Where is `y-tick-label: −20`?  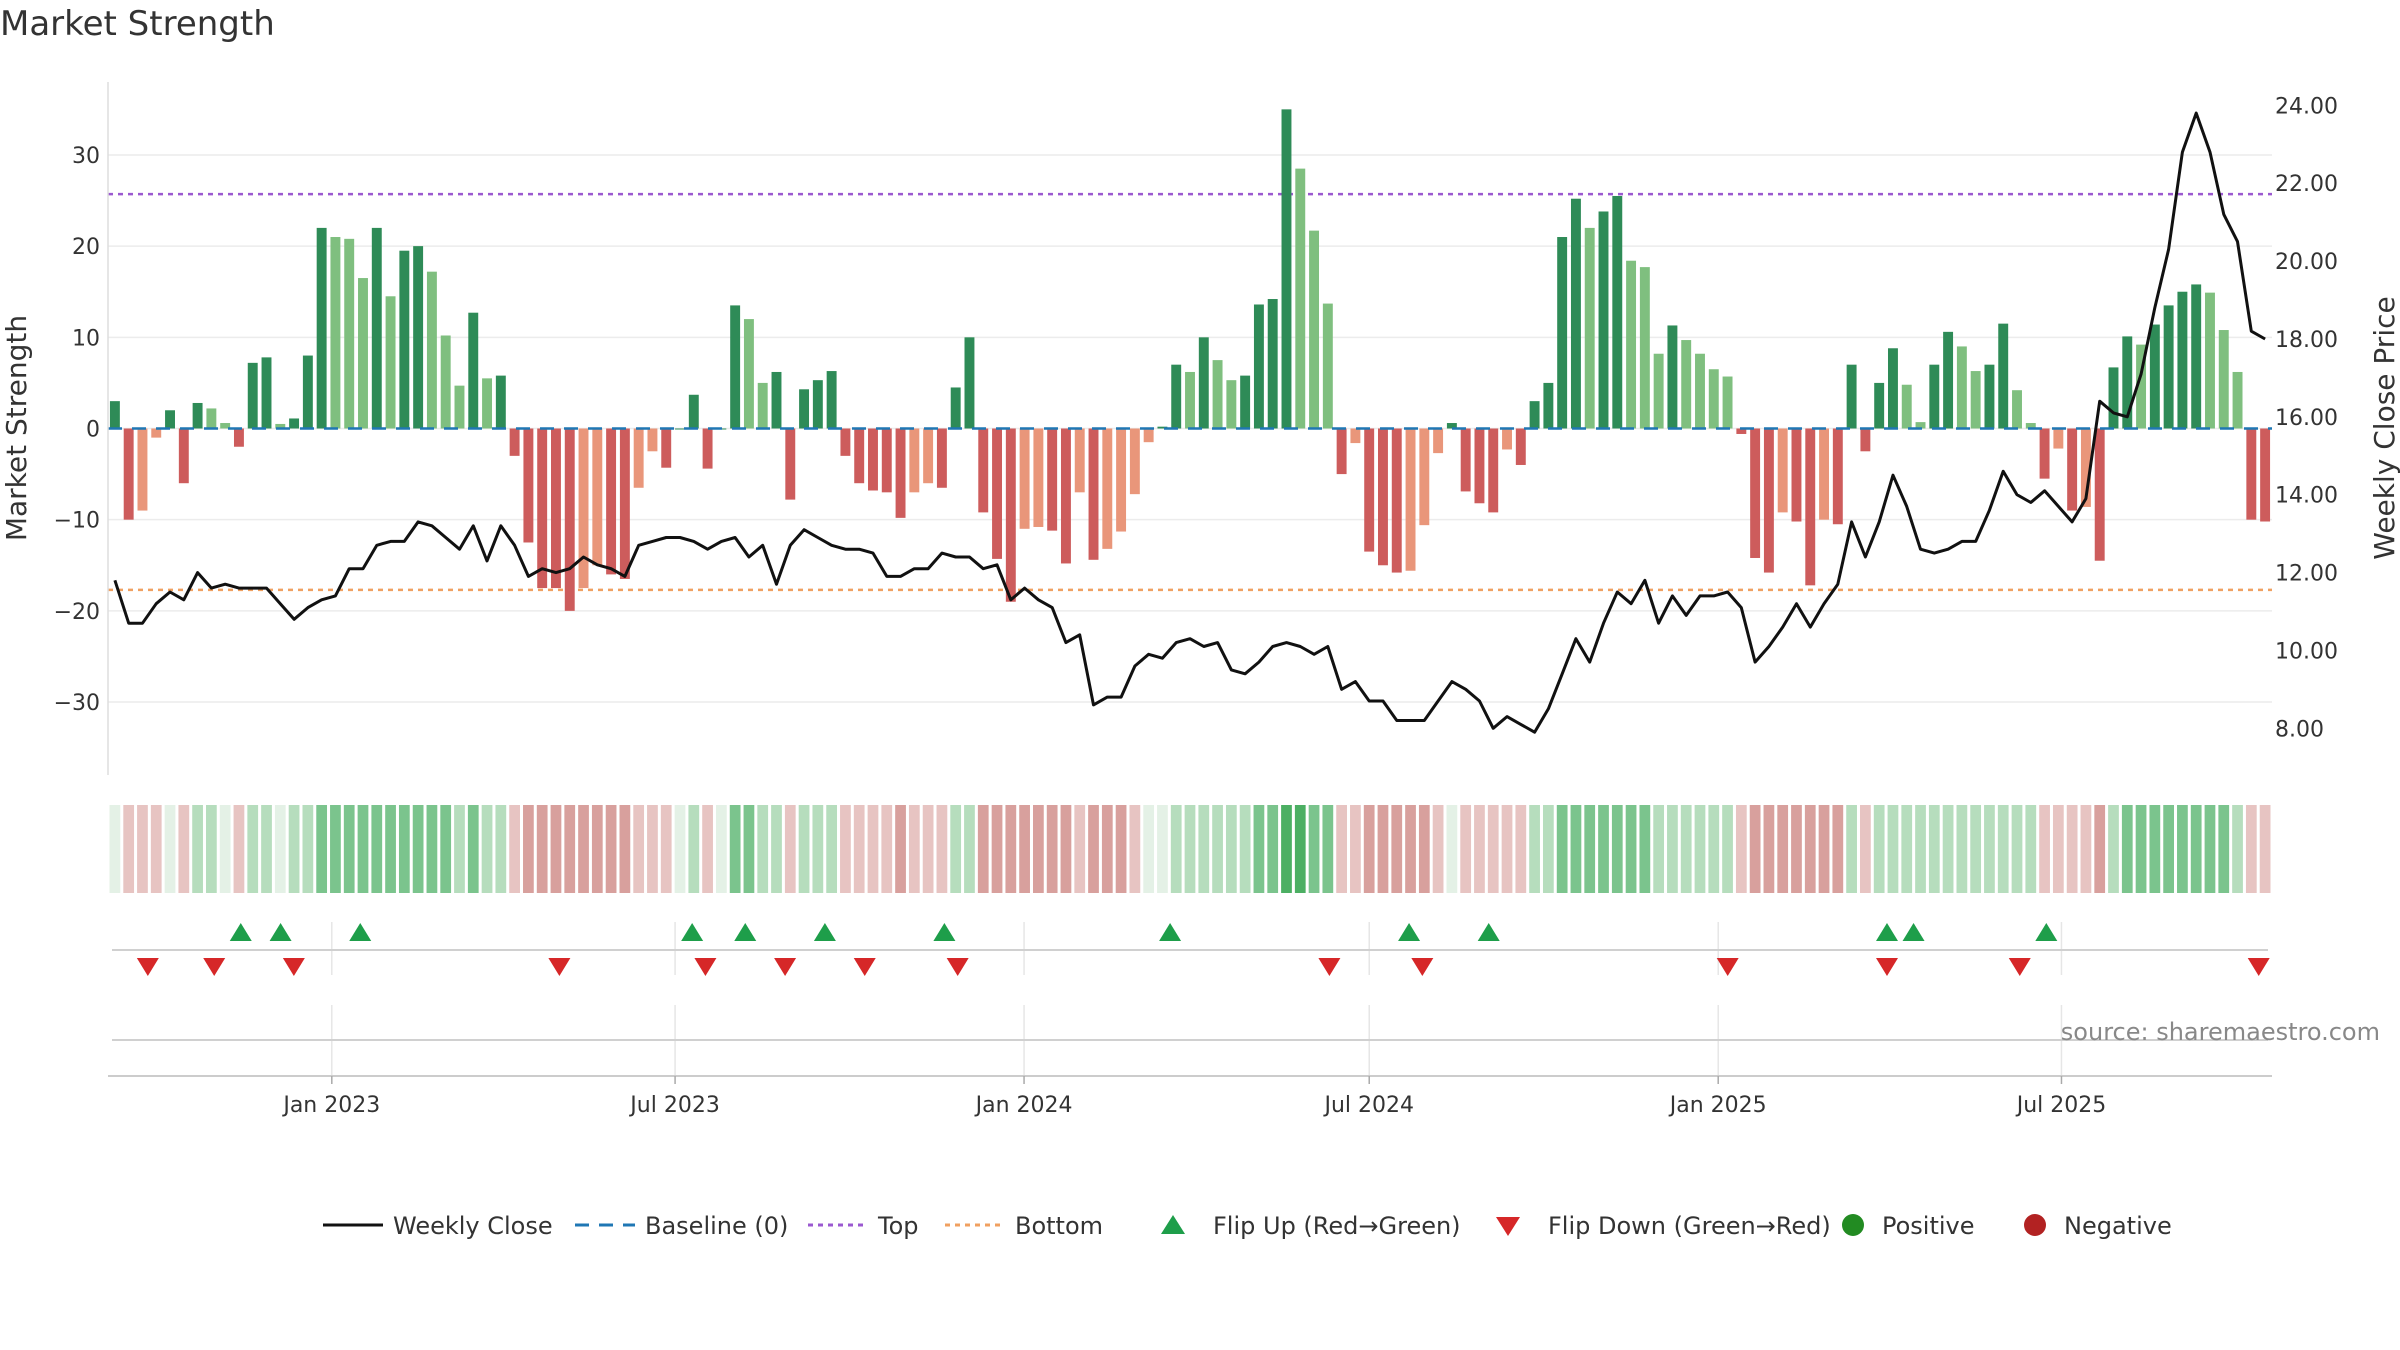
y-tick-label: −20 is located at coordinates (77, 612).